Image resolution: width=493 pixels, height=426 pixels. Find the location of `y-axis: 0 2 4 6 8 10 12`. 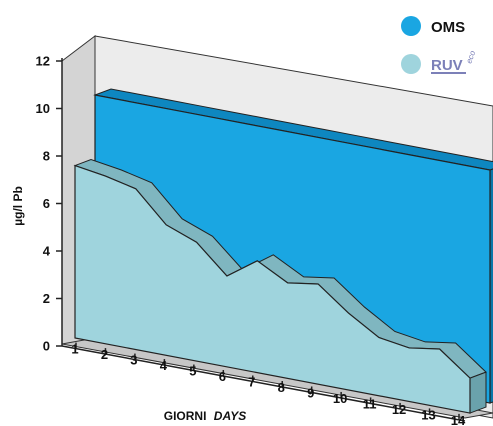

y-axis: 0 2 4 6 8 10 12 is located at coordinates (49, 204).